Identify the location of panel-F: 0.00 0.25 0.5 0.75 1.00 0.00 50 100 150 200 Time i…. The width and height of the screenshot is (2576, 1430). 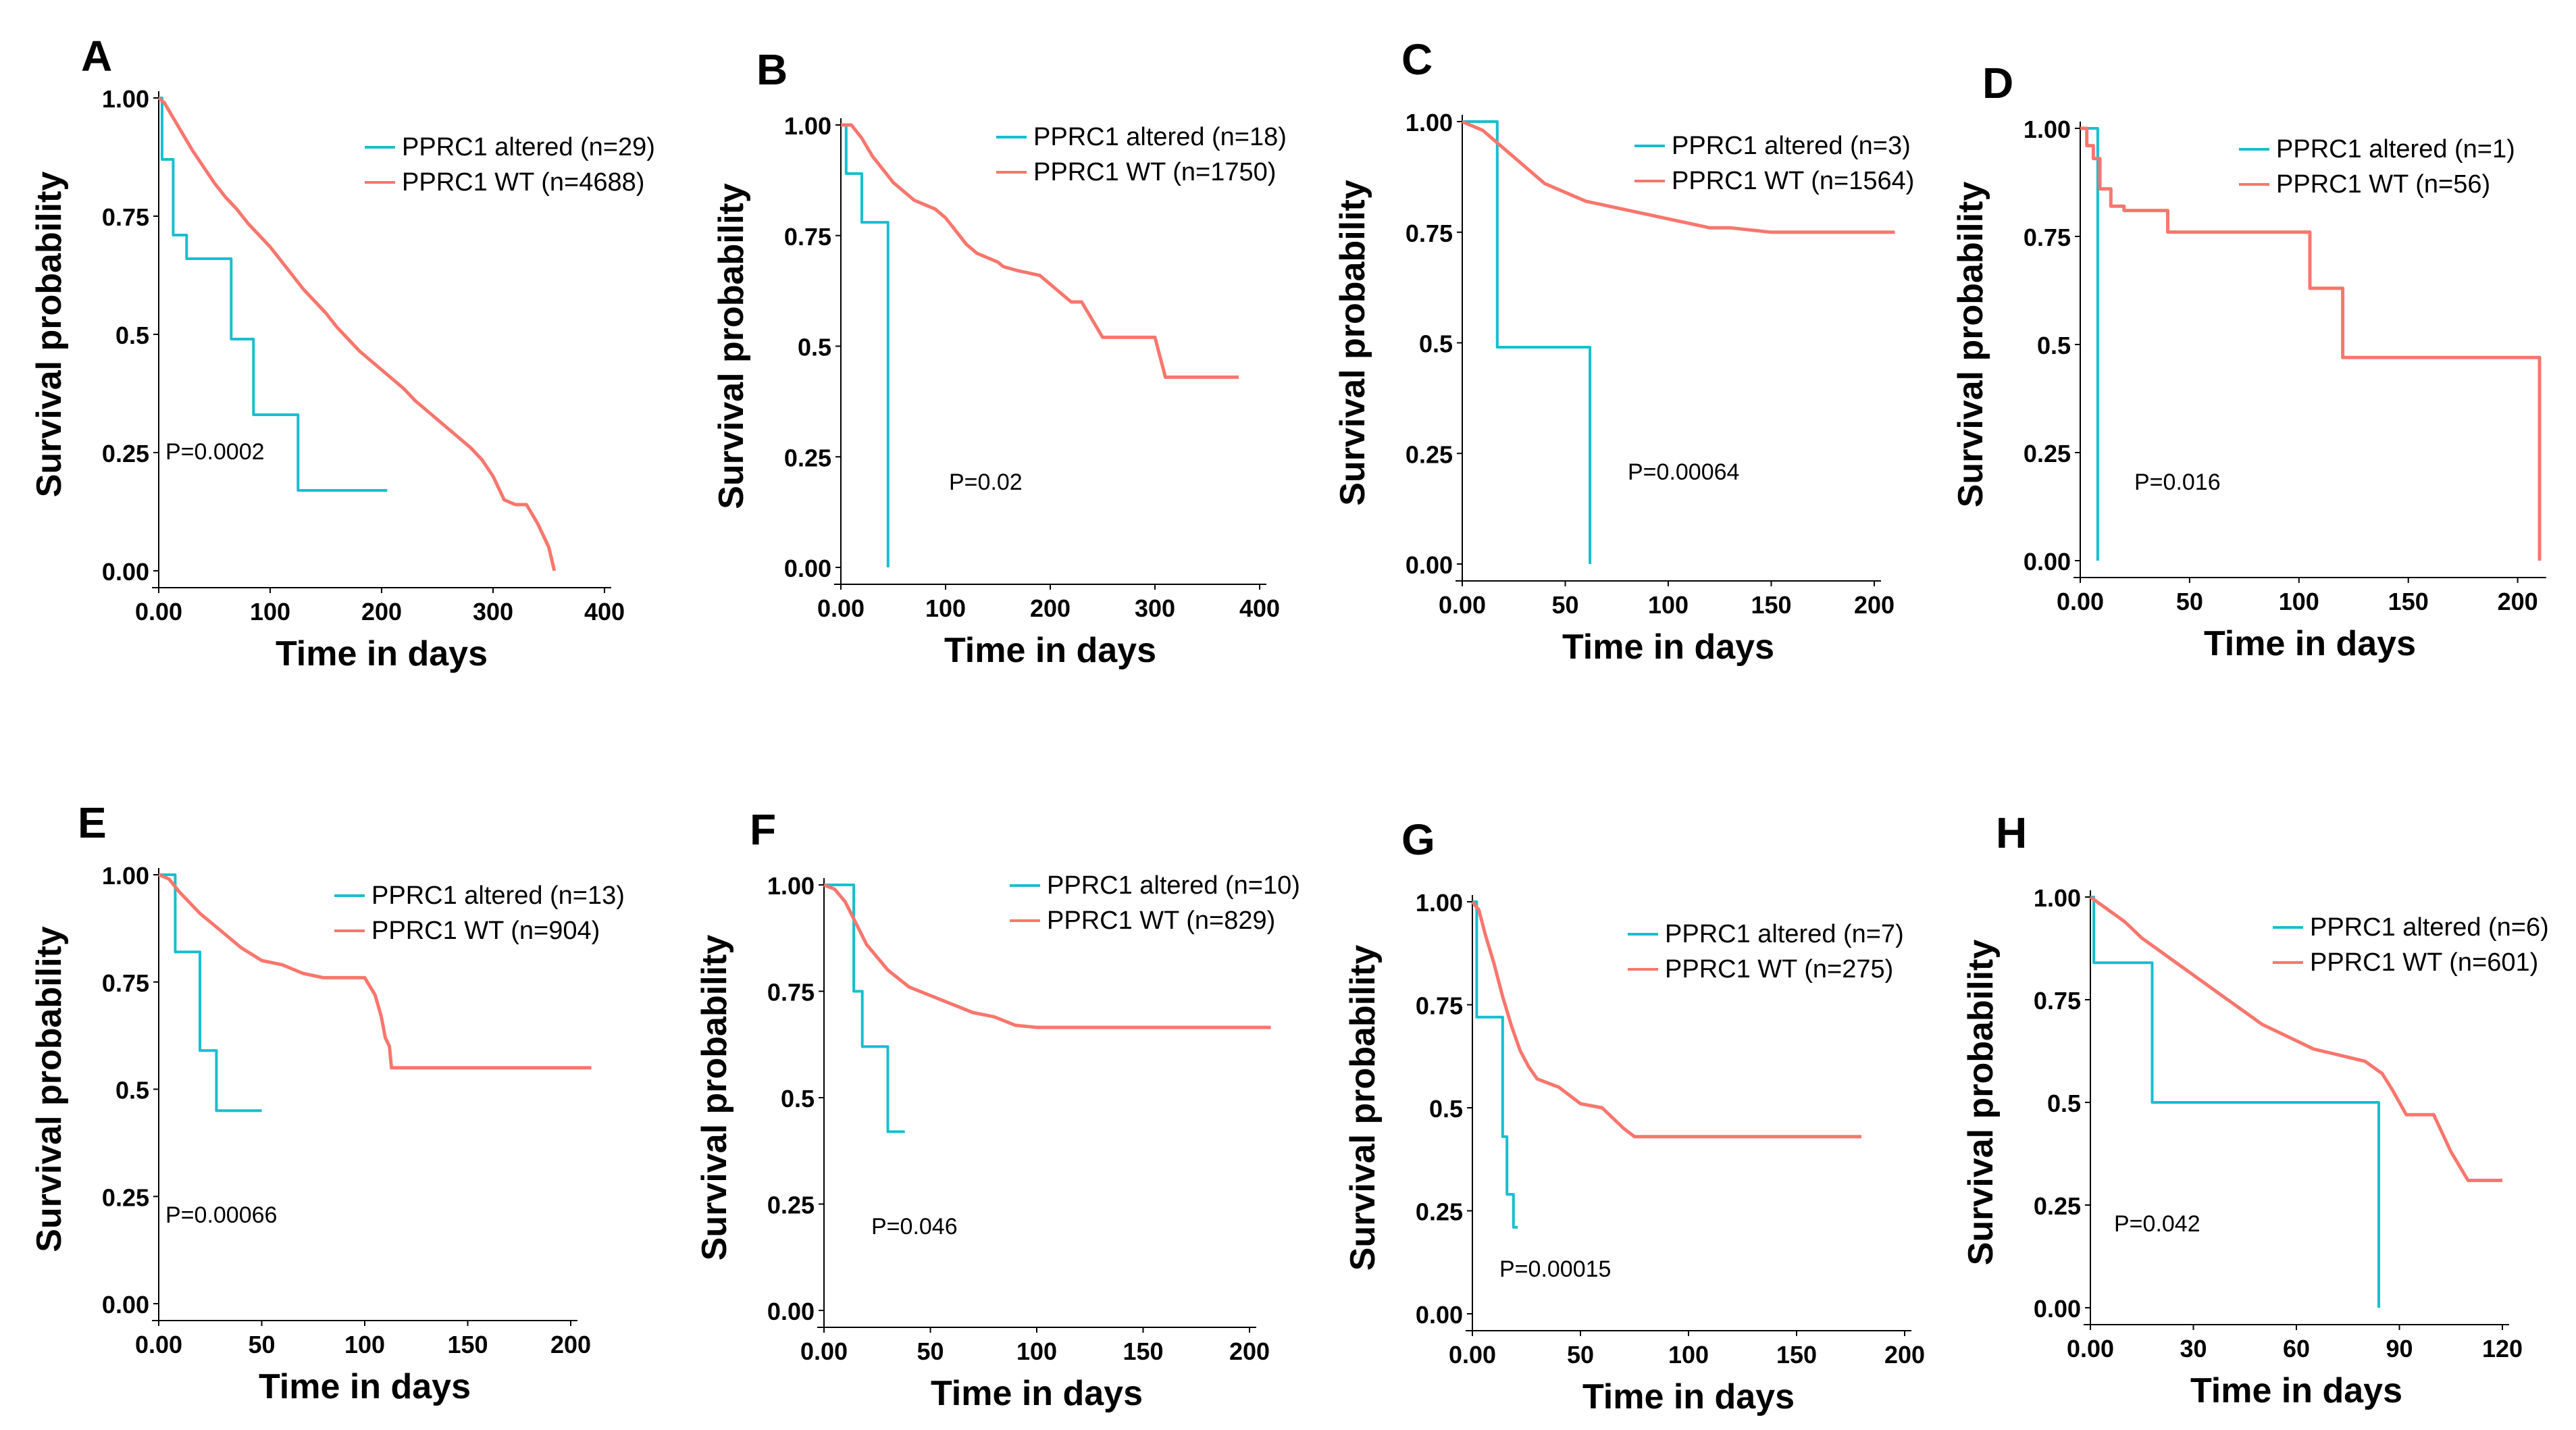
(997, 1109).